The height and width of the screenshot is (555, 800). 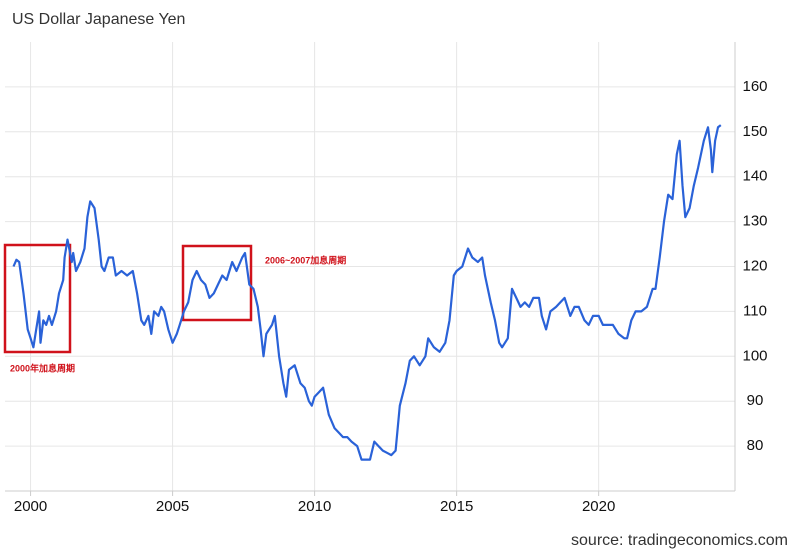 What do you see at coordinates (172, 506) in the screenshot?
I see `x-tick-label: 2005` at bounding box center [172, 506].